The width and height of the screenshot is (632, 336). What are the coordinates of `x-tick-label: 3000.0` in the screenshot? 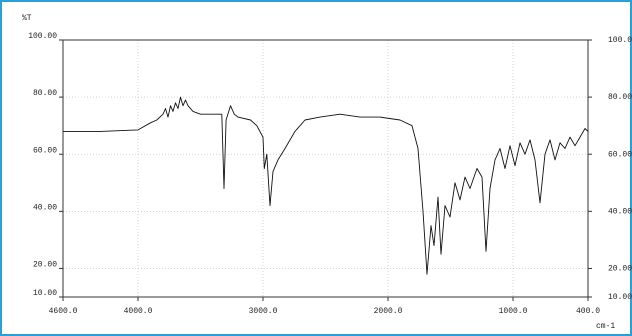 It's located at (263, 311).